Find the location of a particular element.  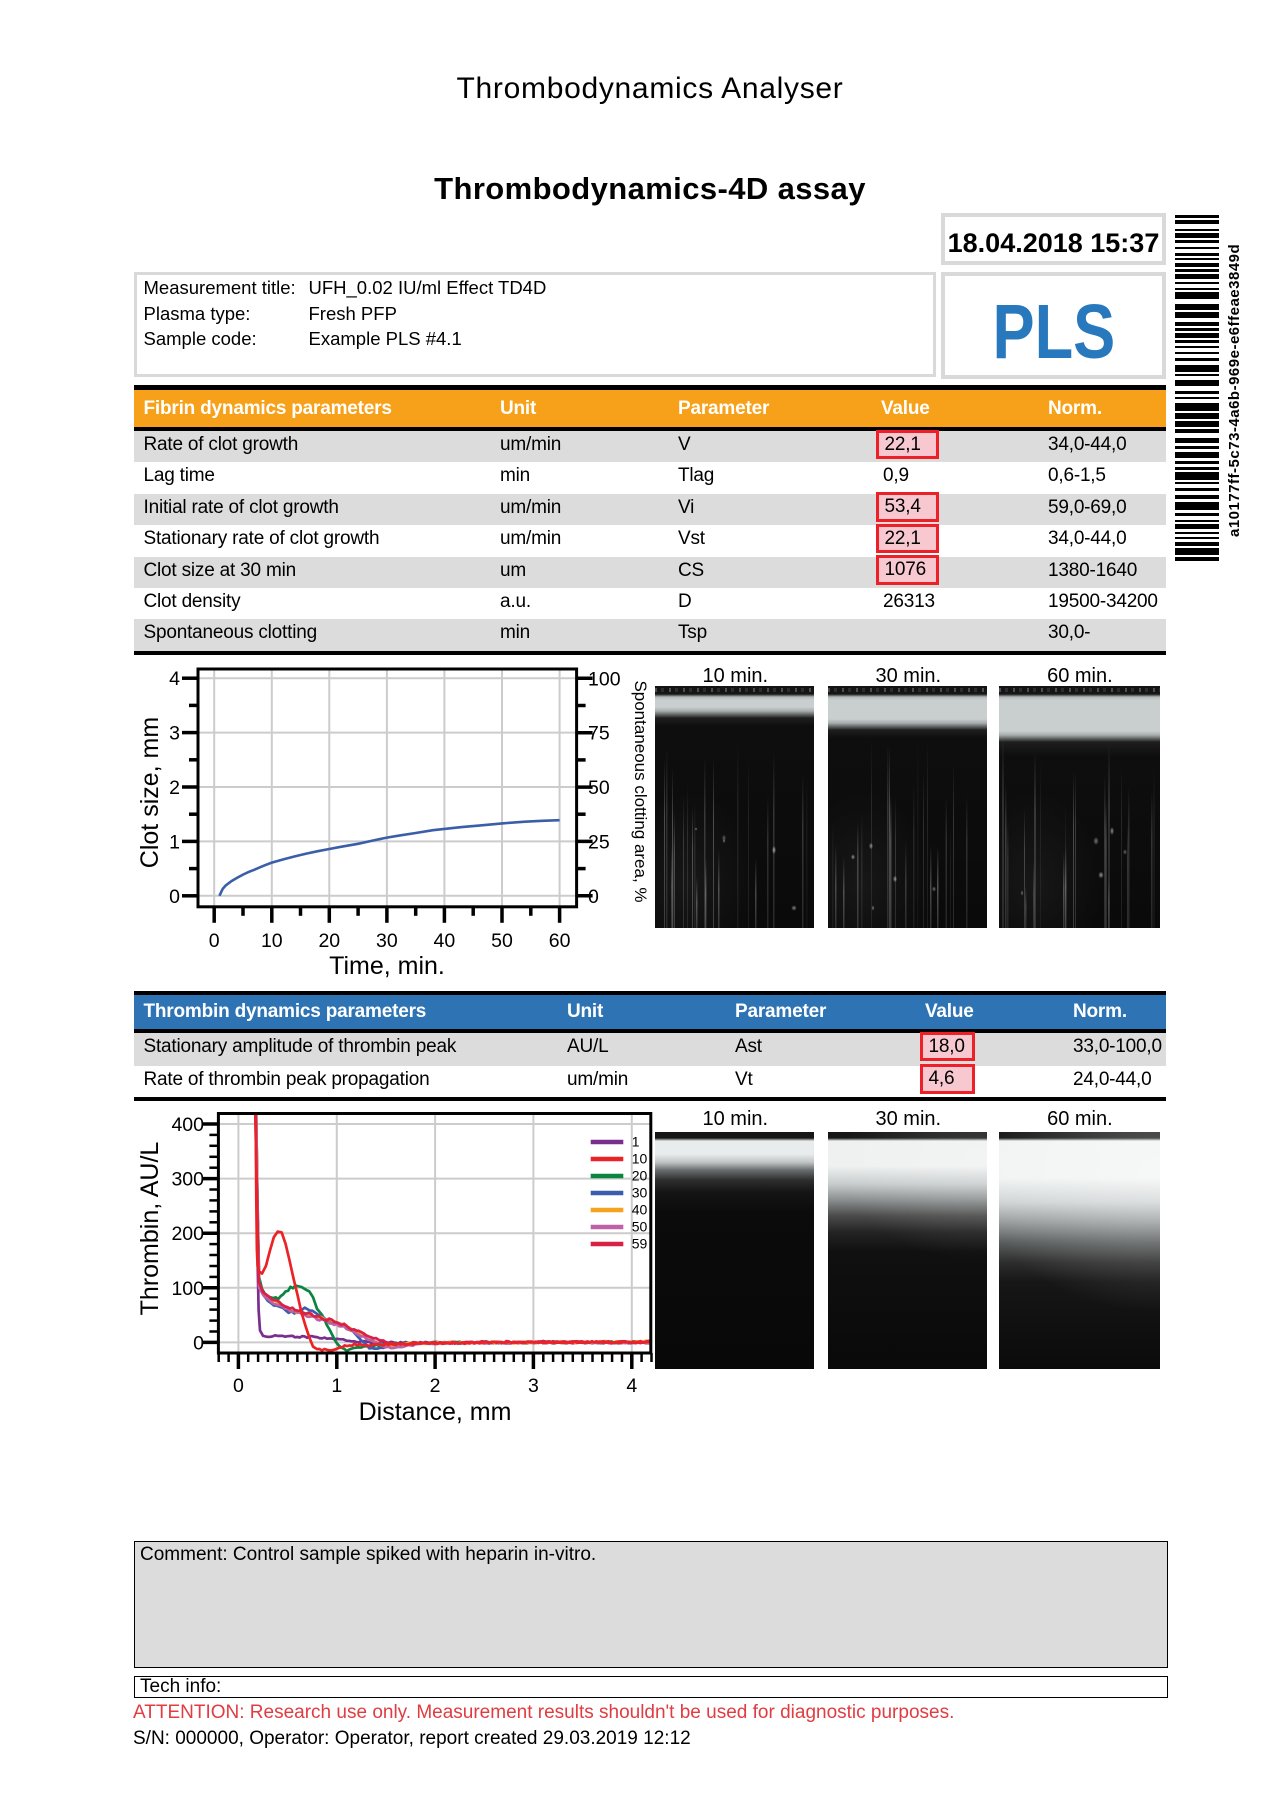

svg-text: Distance, mm is located at coordinates (435, 1412).